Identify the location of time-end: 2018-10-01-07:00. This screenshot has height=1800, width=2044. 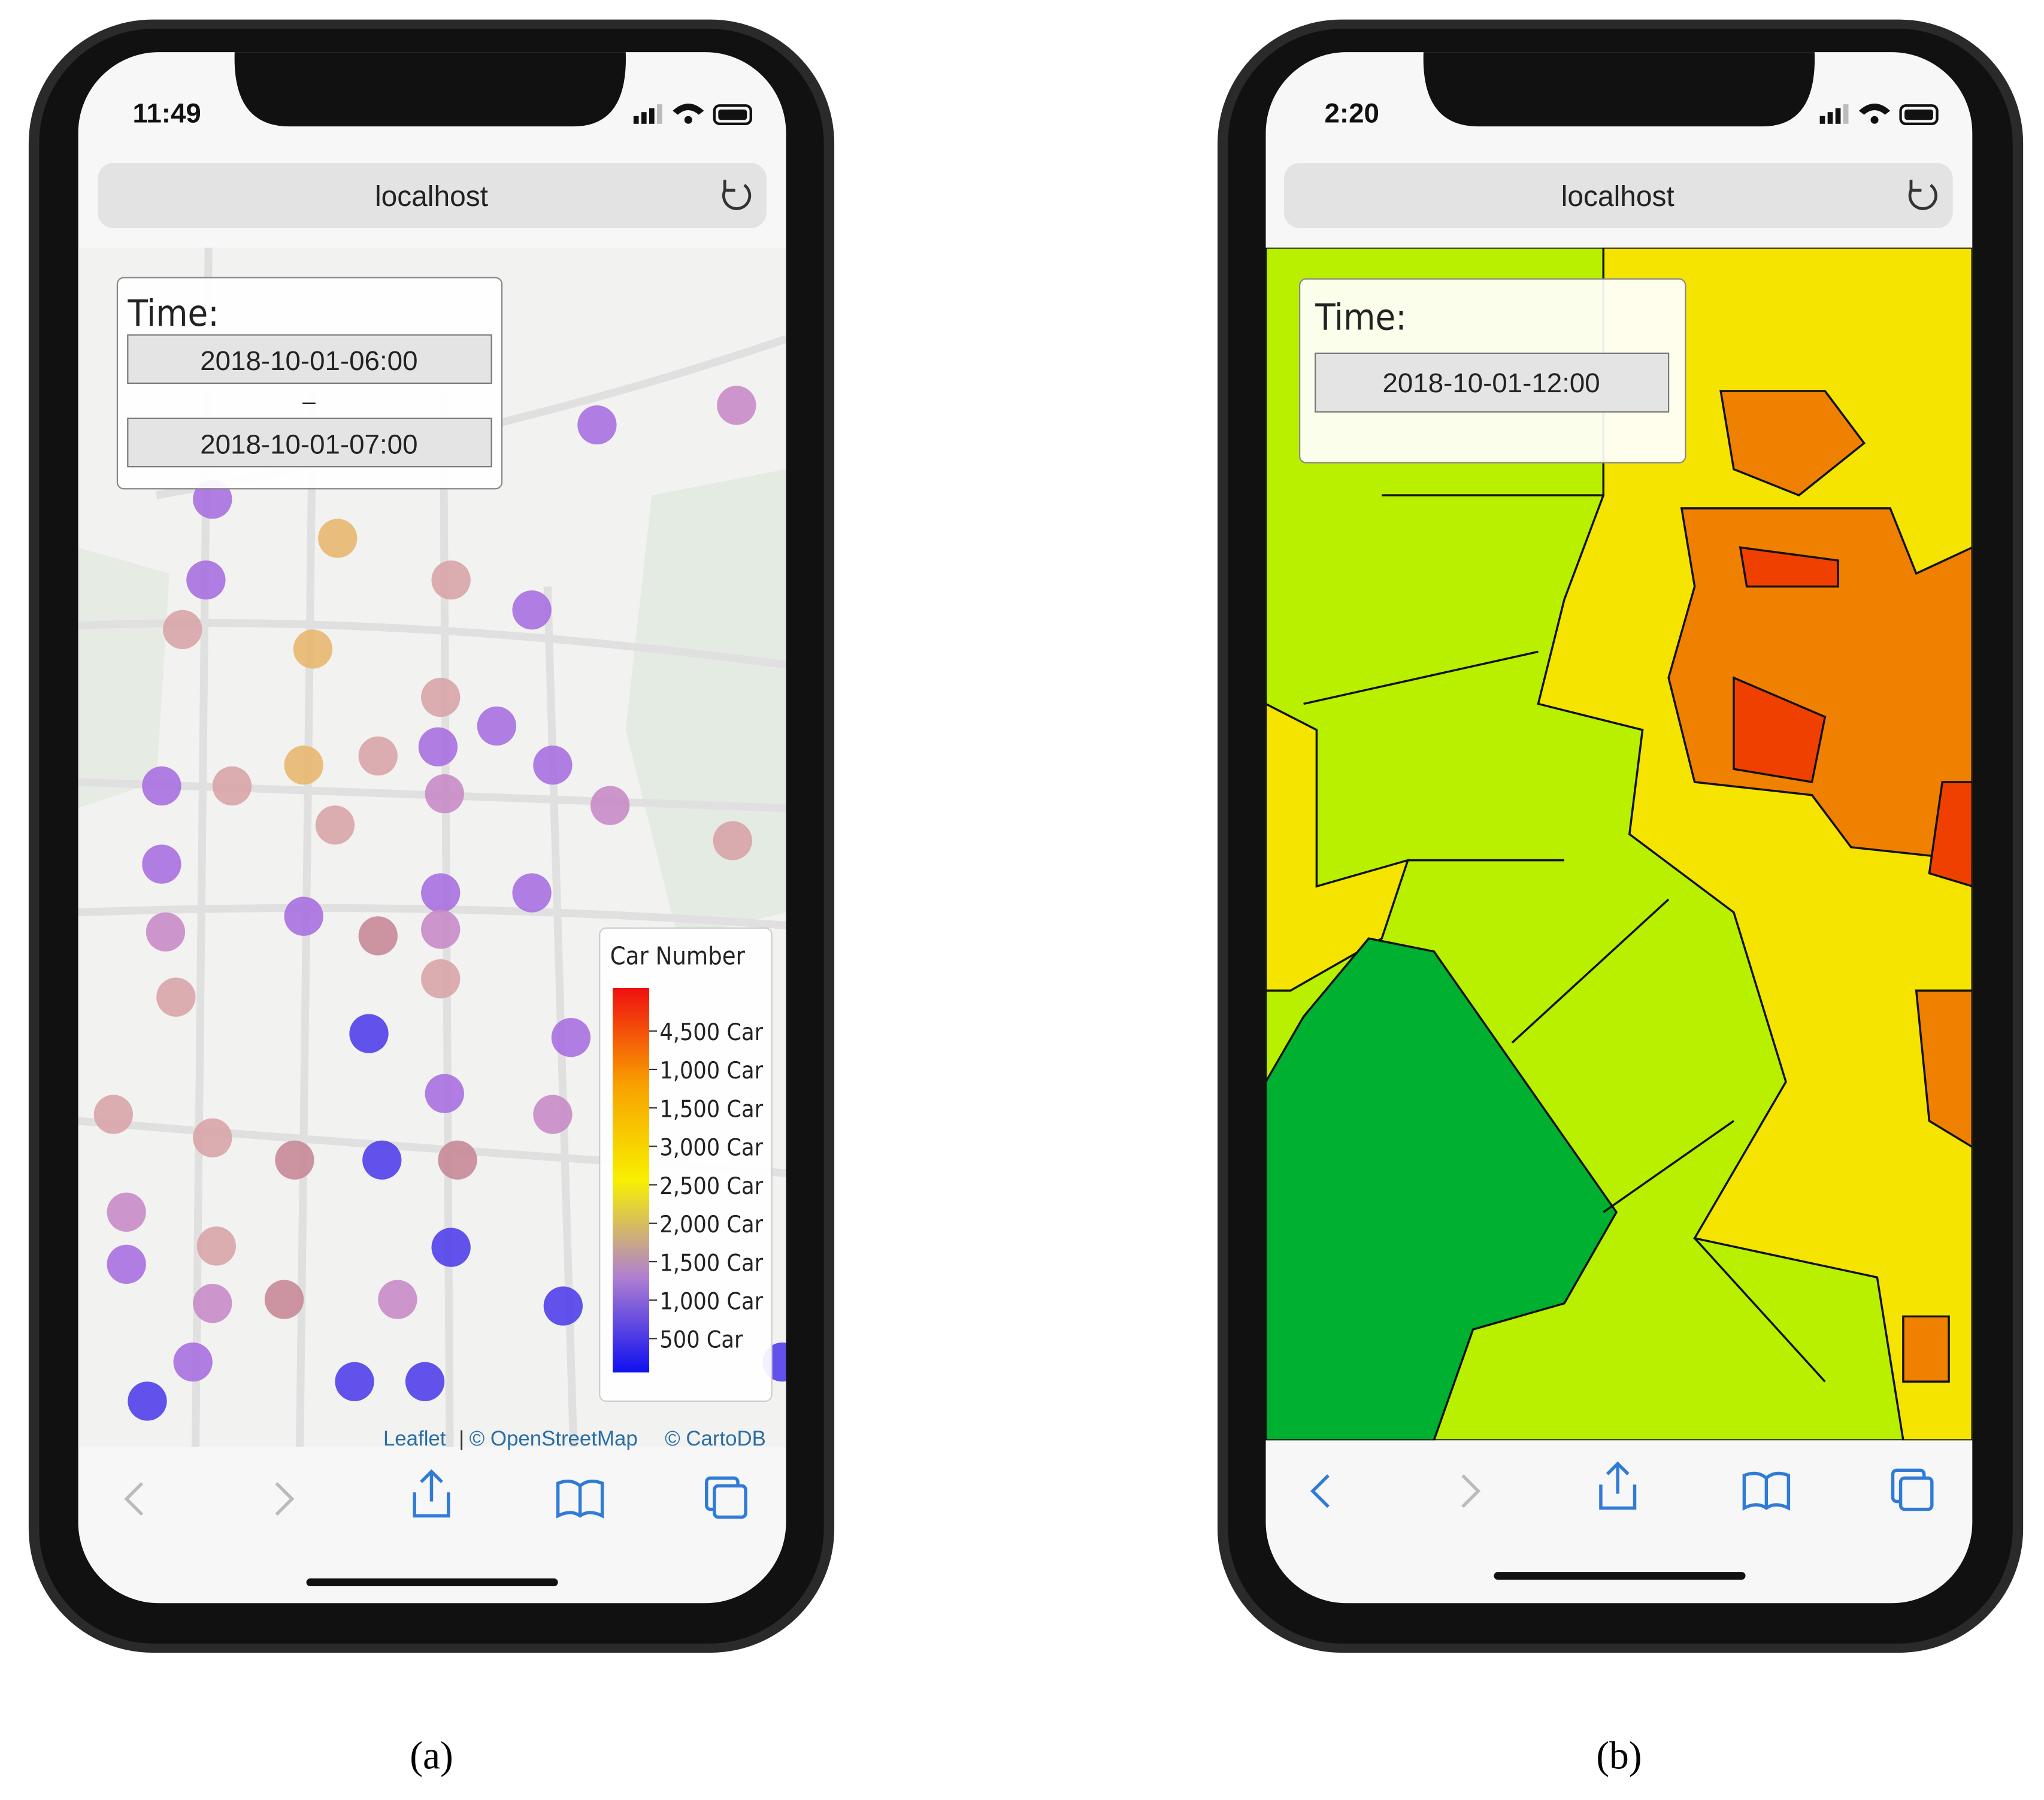
(308, 444).